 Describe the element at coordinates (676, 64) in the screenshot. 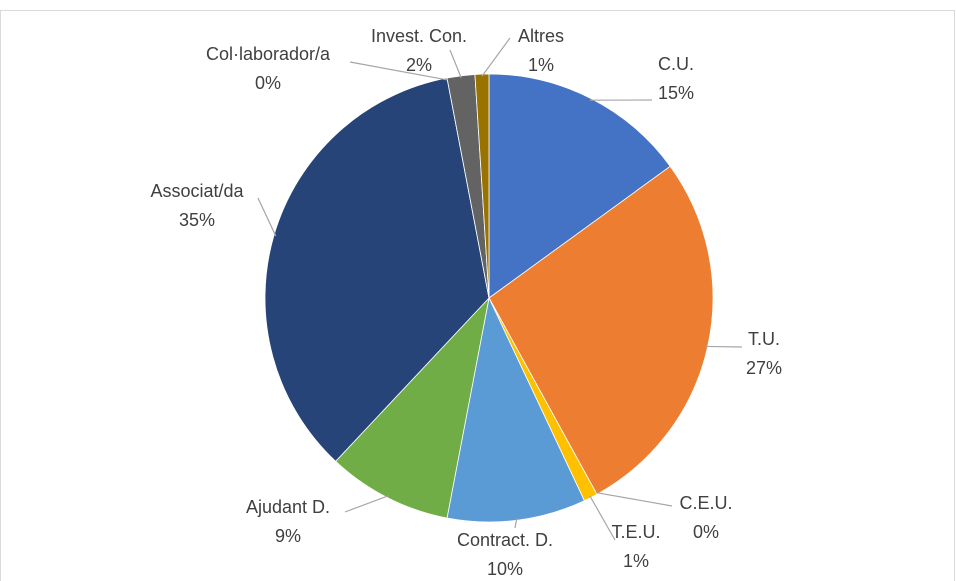

I see `slice-label-name: C.U.` at that location.